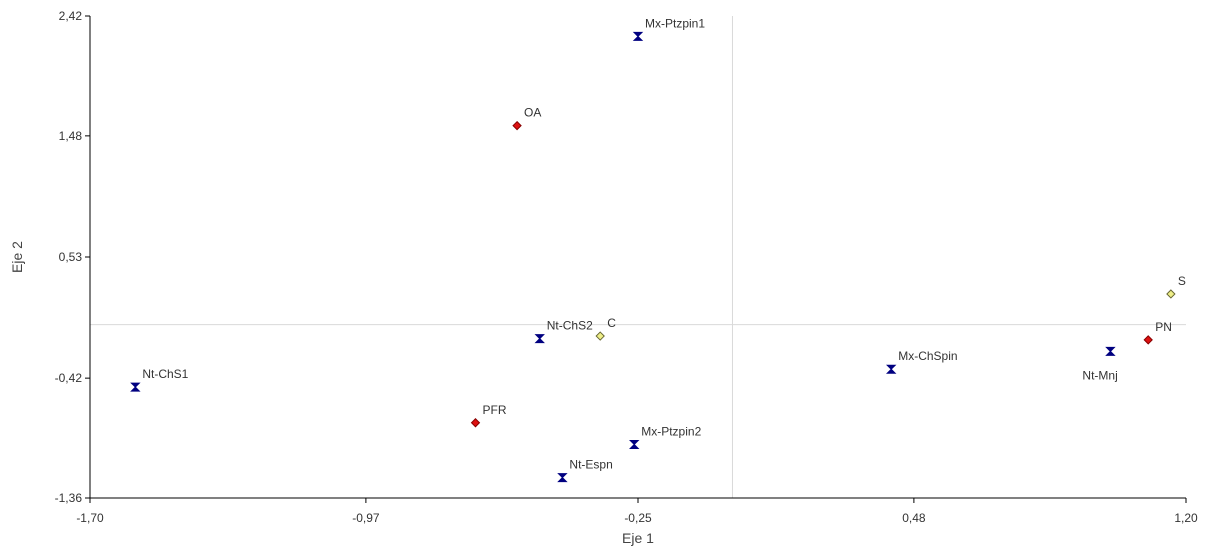 The image size is (1208, 549). What do you see at coordinates (1163, 327) in the screenshot?
I see `point-label: PN` at bounding box center [1163, 327].